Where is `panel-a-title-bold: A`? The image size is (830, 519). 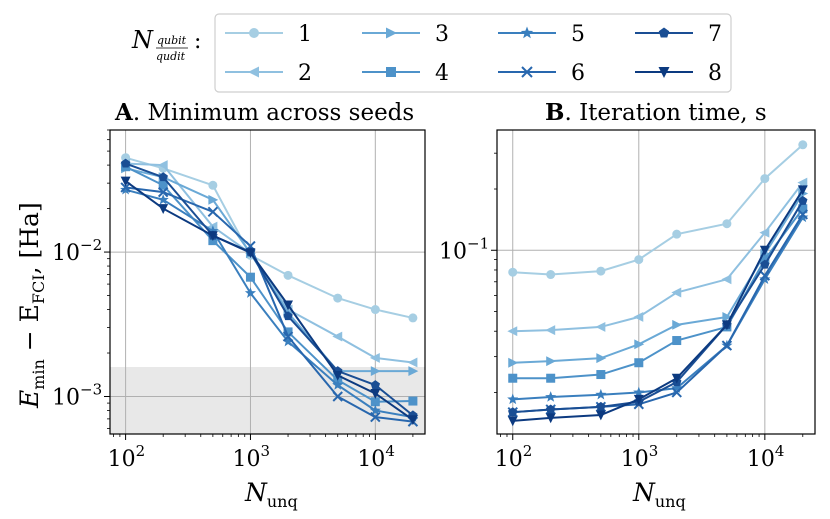
panel-a-title-bold: A is located at coordinates (124, 112).